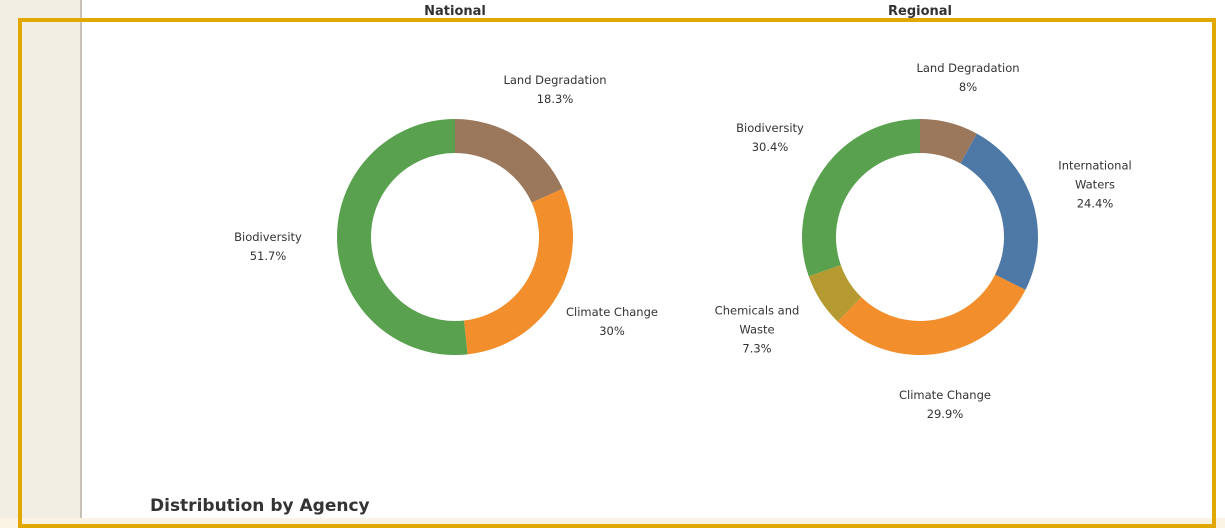 This screenshot has height=528, width=1225. Describe the element at coordinates (757, 348) in the screenshot. I see `value-label: 7.3%` at that location.